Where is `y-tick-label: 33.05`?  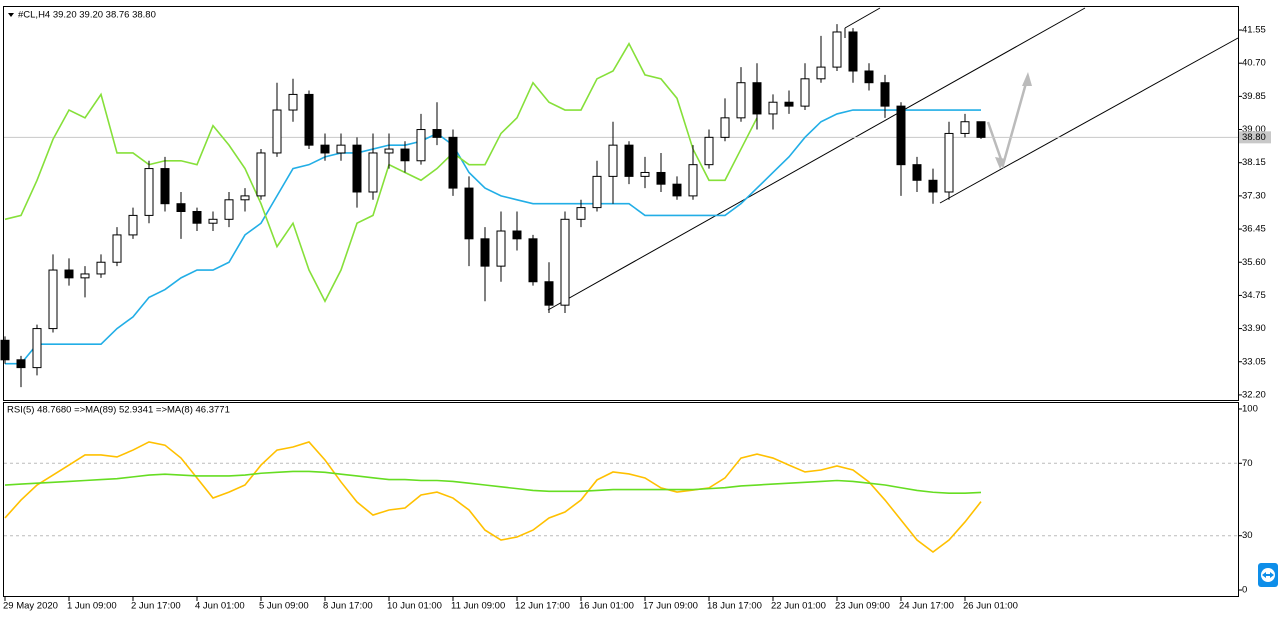 y-tick-label: 33.05 is located at coordinates (1254, 361).